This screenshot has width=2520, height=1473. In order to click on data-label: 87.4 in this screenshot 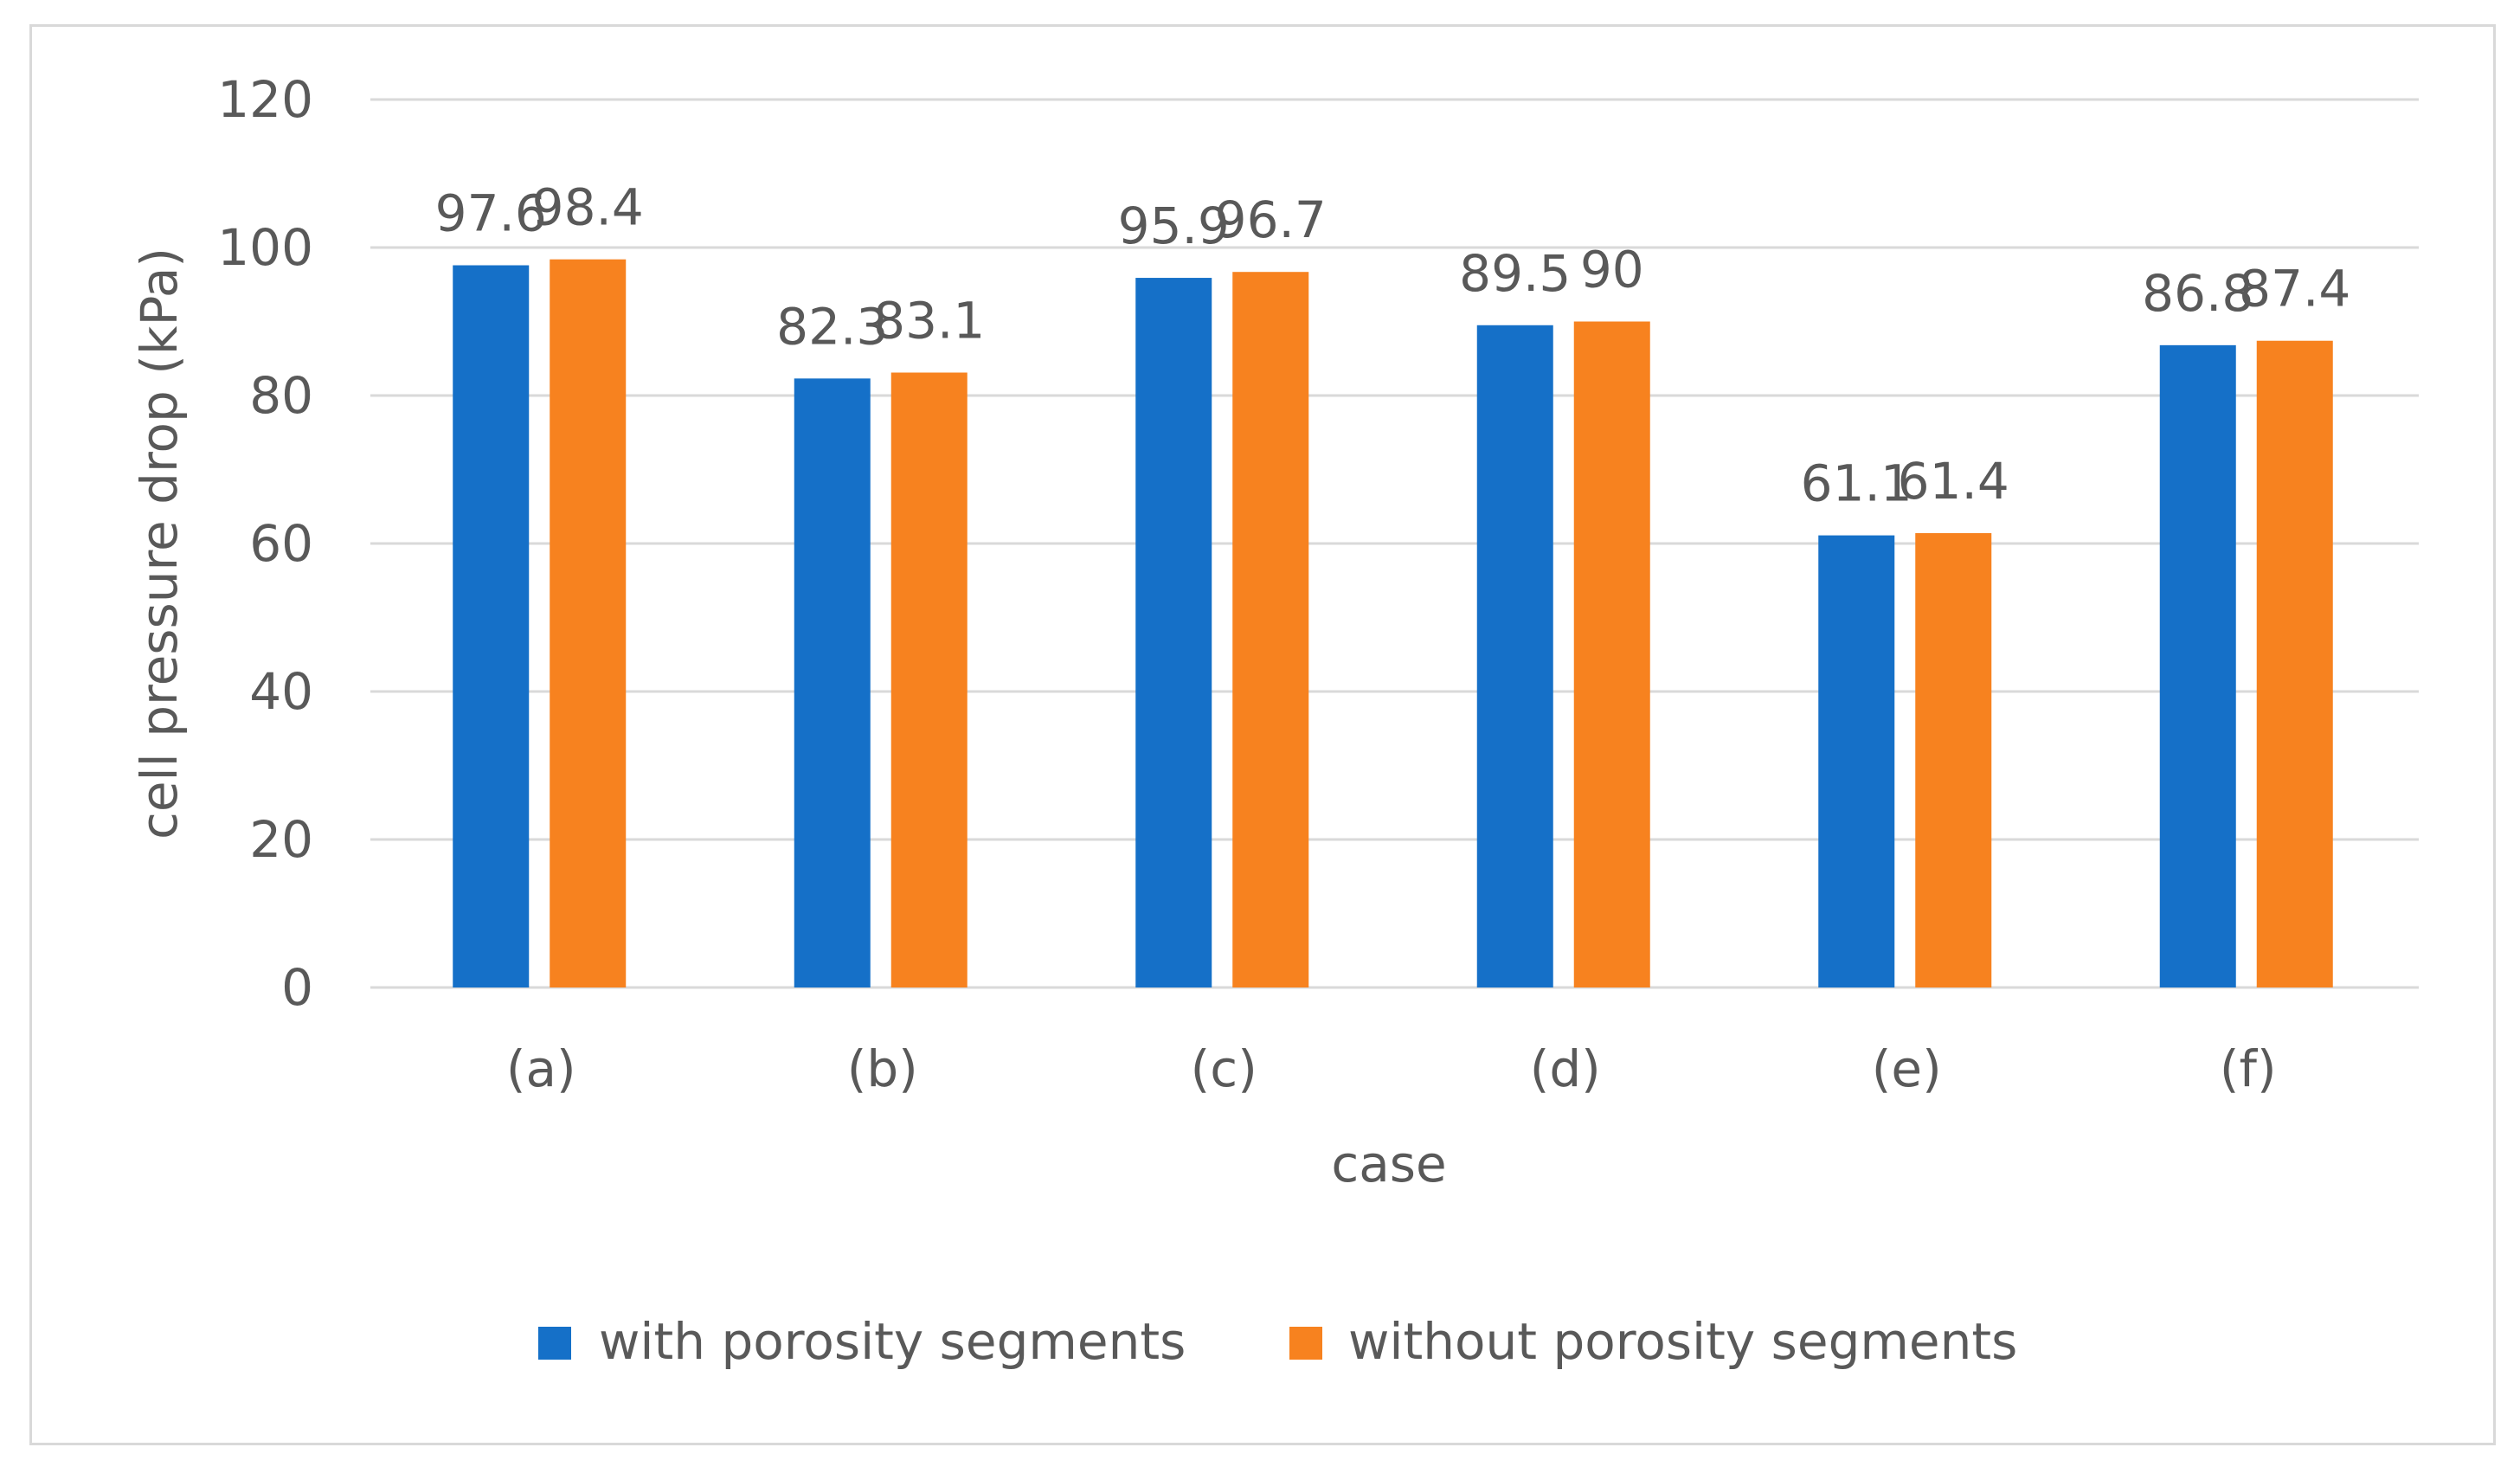, I will do `click(2294, 289)`.